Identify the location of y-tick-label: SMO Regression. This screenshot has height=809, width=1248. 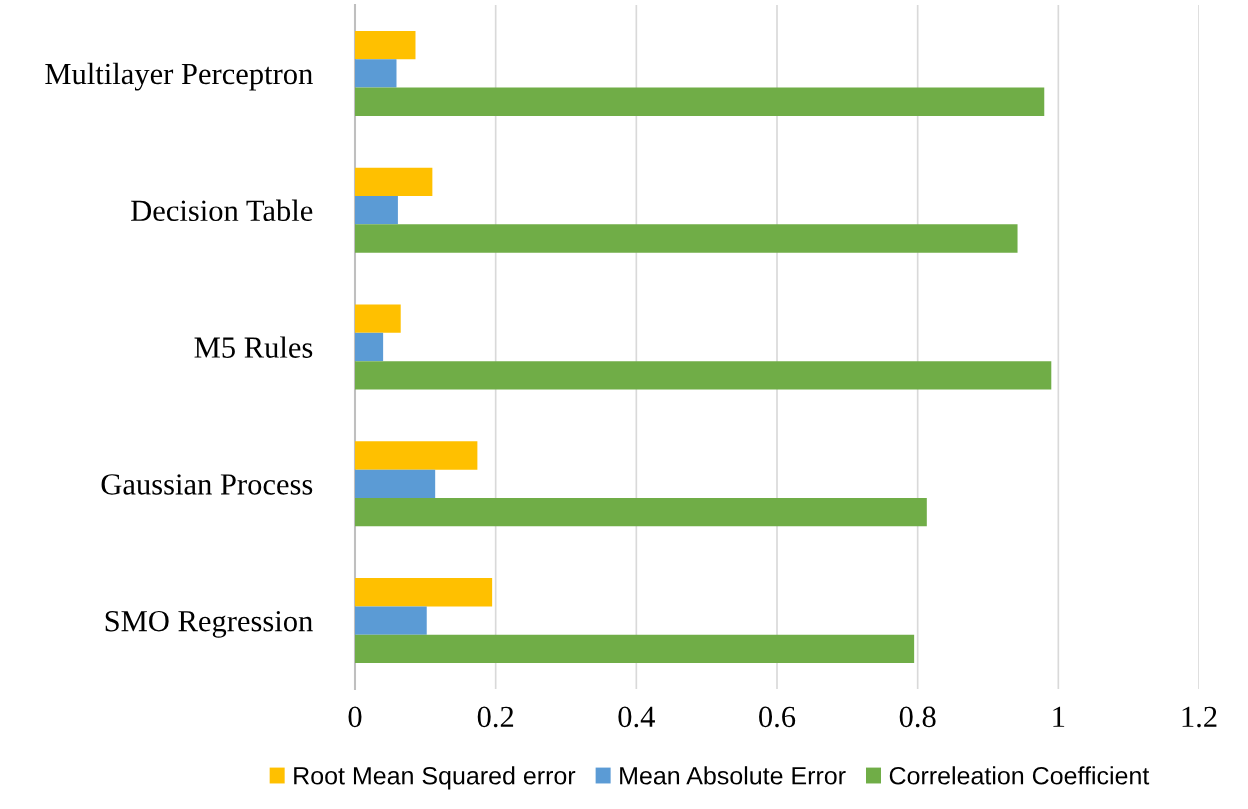
(209, 624).